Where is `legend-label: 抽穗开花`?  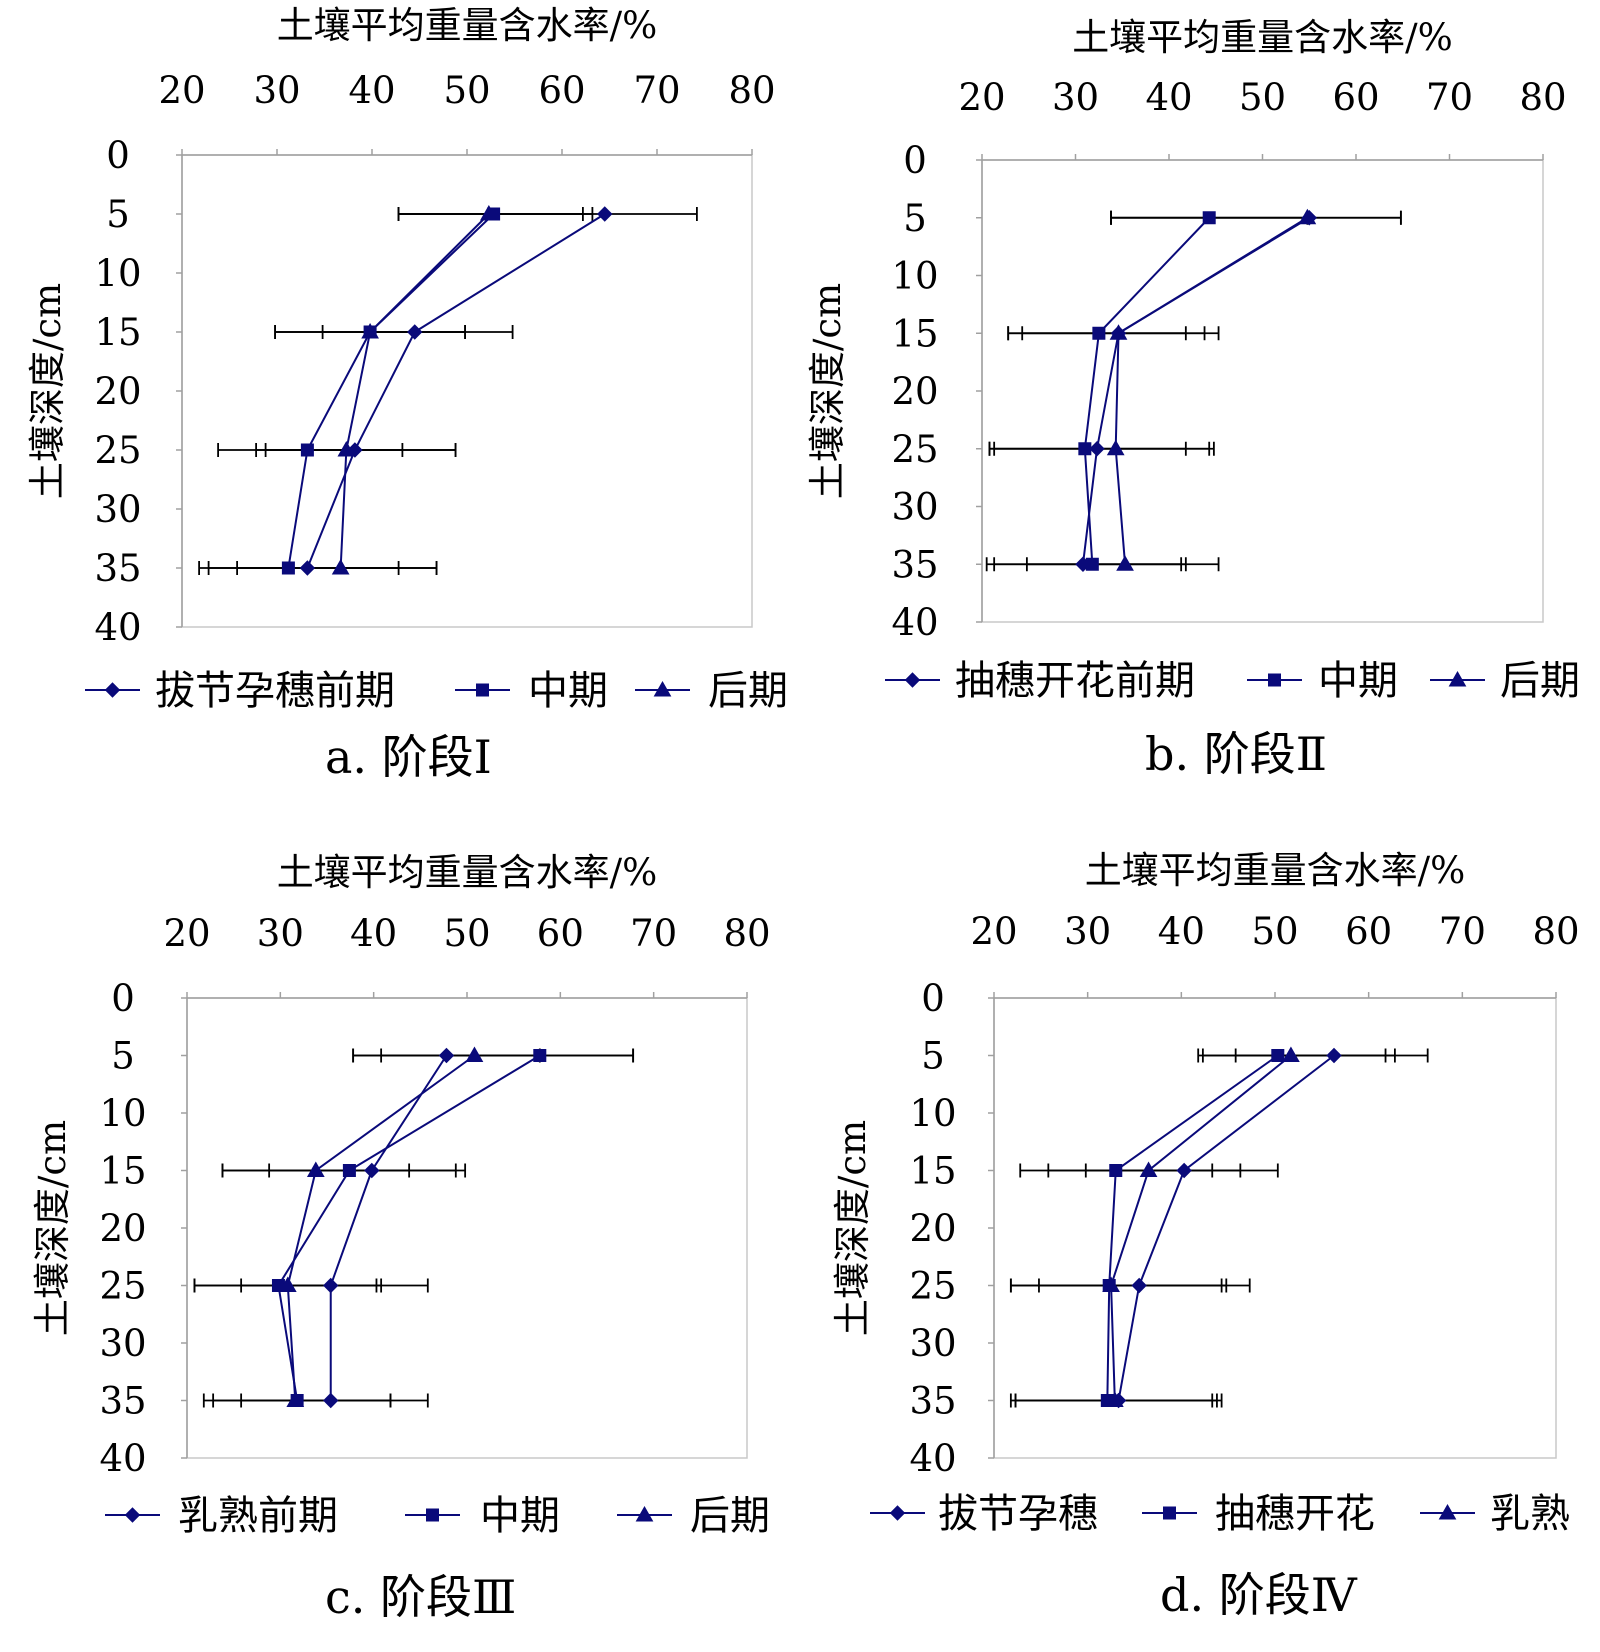
legend-label: 抽穗开花 is located at coordinates (1295, 1514).